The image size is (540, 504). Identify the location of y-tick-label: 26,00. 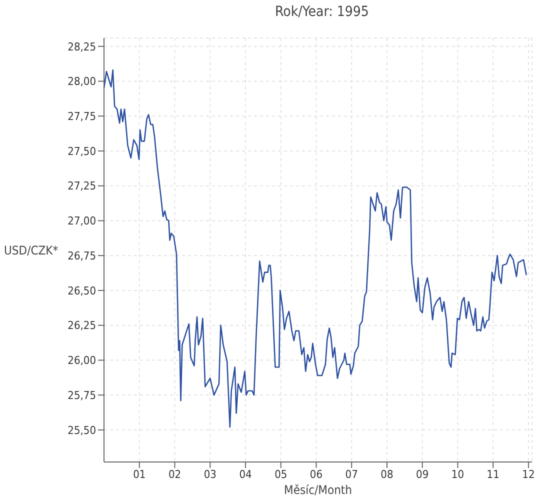
(82, 361).